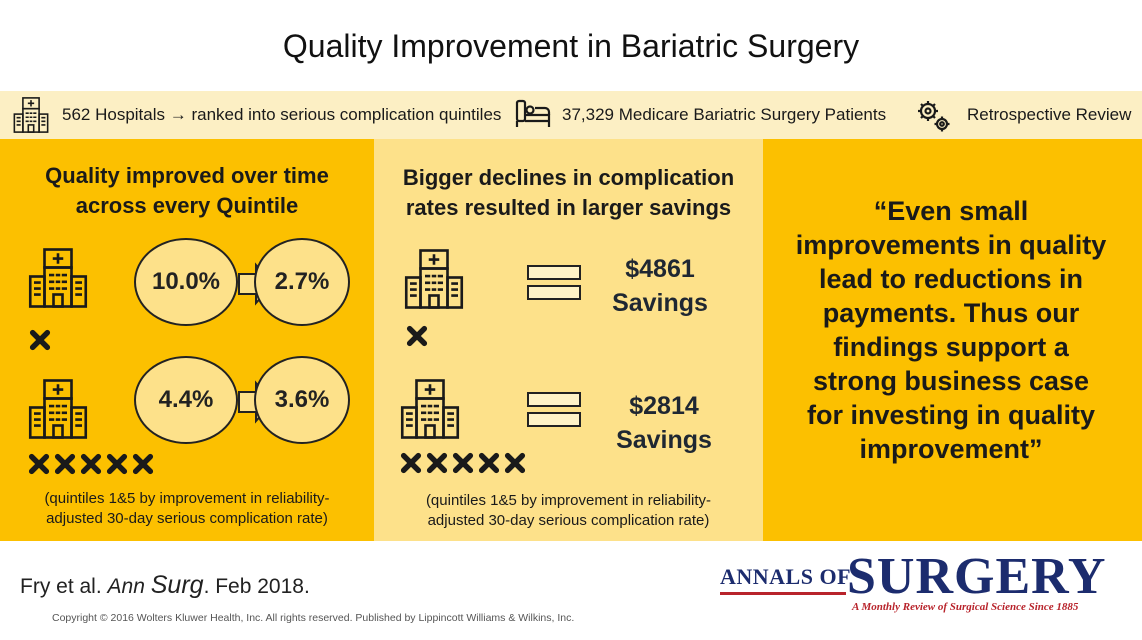 The height and width of the screenshot is (640, 1142). What do you see at coordinates (61, 586) in the screenshot?
I see `citation-authors: Fry et al.` at bounding box center [61, 586].